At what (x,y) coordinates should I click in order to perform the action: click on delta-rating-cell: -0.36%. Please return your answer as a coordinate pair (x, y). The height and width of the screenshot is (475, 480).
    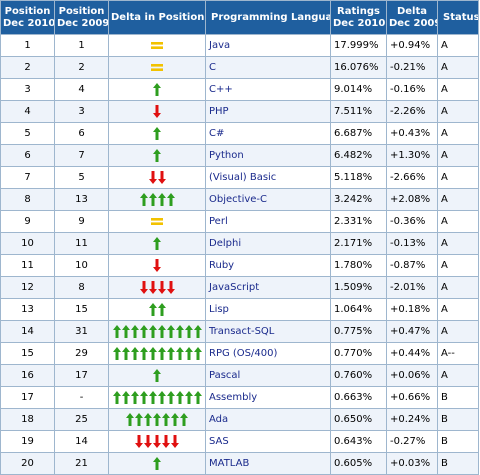
    Looking at the image, I should click on (412, 221).